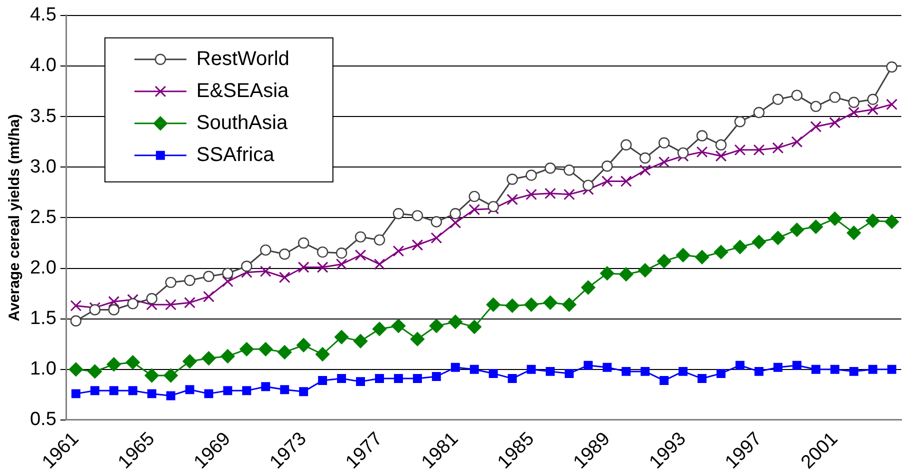  I want to click on y-tick-label: 4.0, so click(43, 65).